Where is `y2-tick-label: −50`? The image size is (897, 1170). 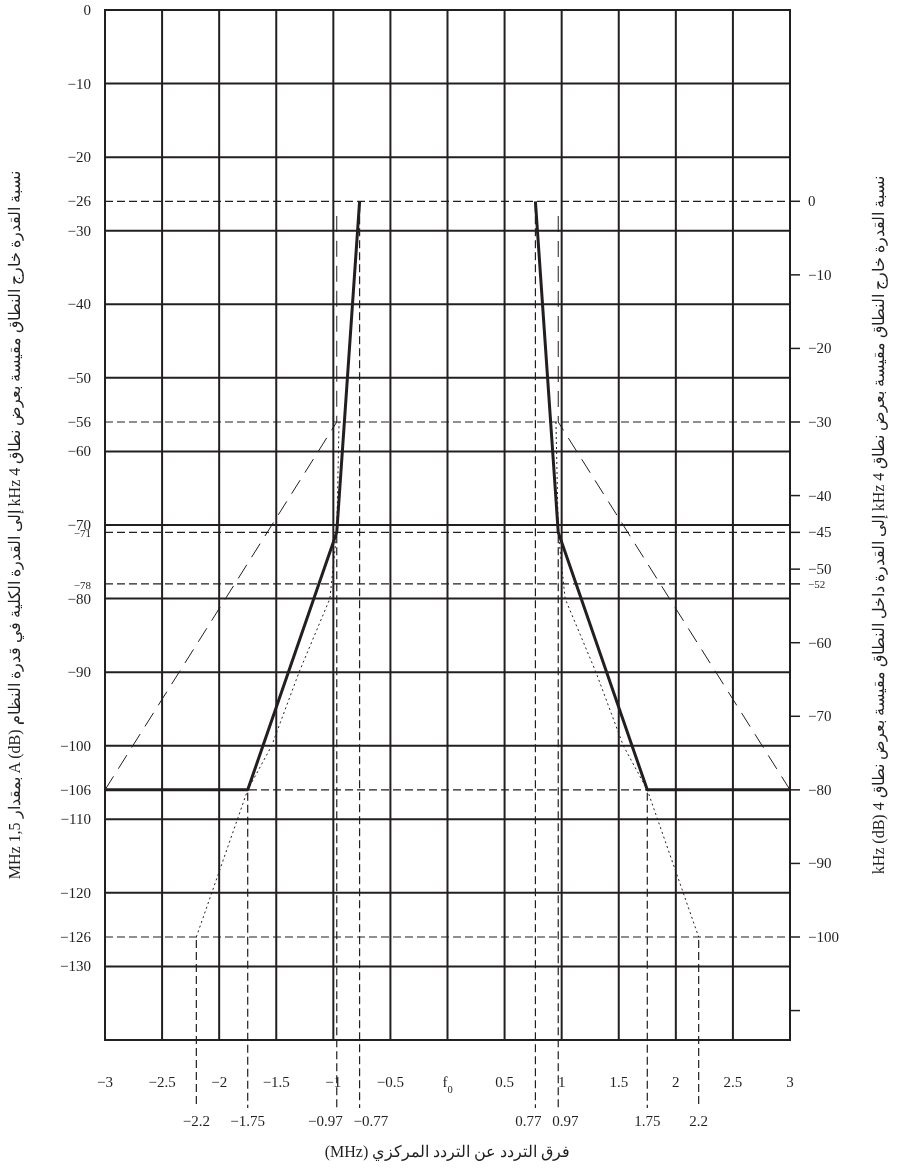 y2-tick-label: −50 is located at coordinates (820, 569).